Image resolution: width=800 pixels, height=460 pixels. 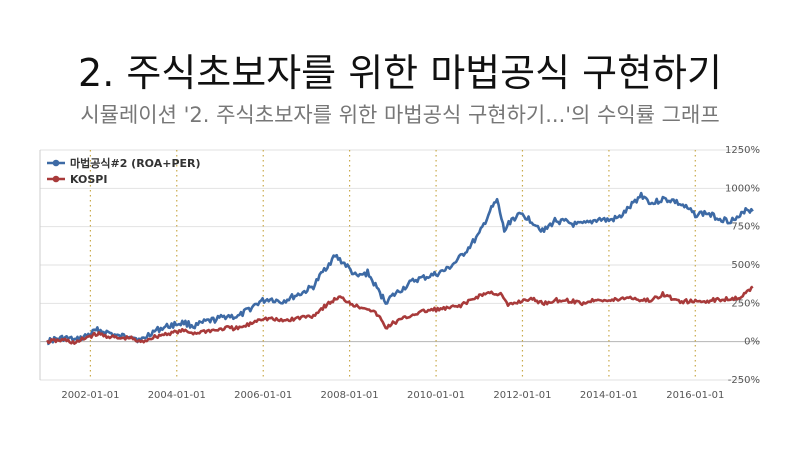 What do you see at coordinates (350, 395) in the screenshot?
I see `x-tick-label: 2008-01-01` at bounding box center [350, 395].